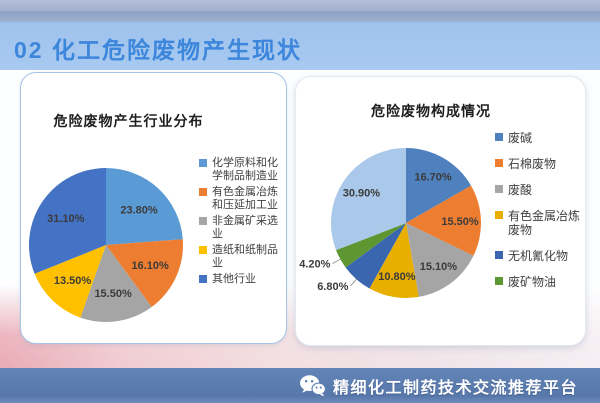  I want to click on right-chart-legend: 废碱石棉废物废酸有色金属冶炼废物无机氰化物废矿物油, so click(538, 216).